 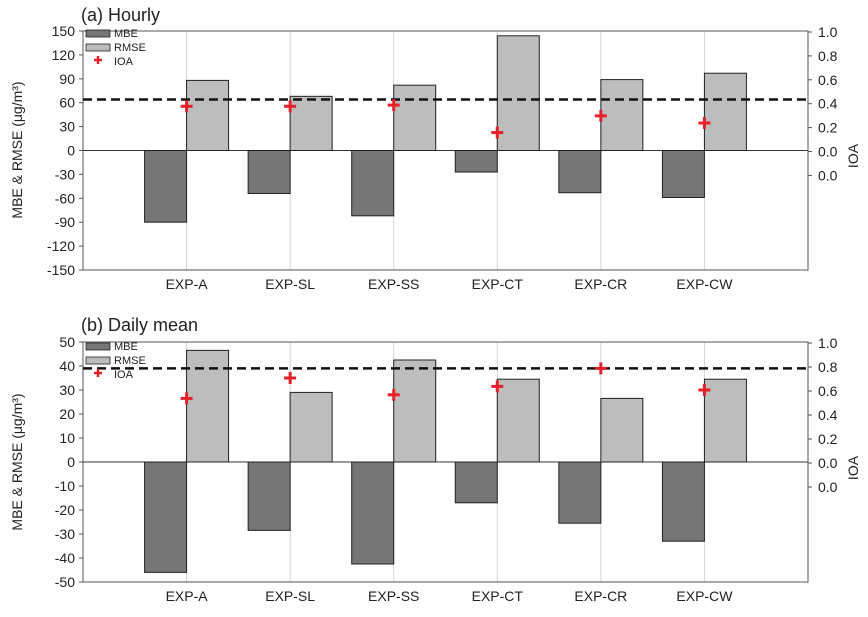 I want to click on y-tick-label: 50, so click(x=67, y=342).